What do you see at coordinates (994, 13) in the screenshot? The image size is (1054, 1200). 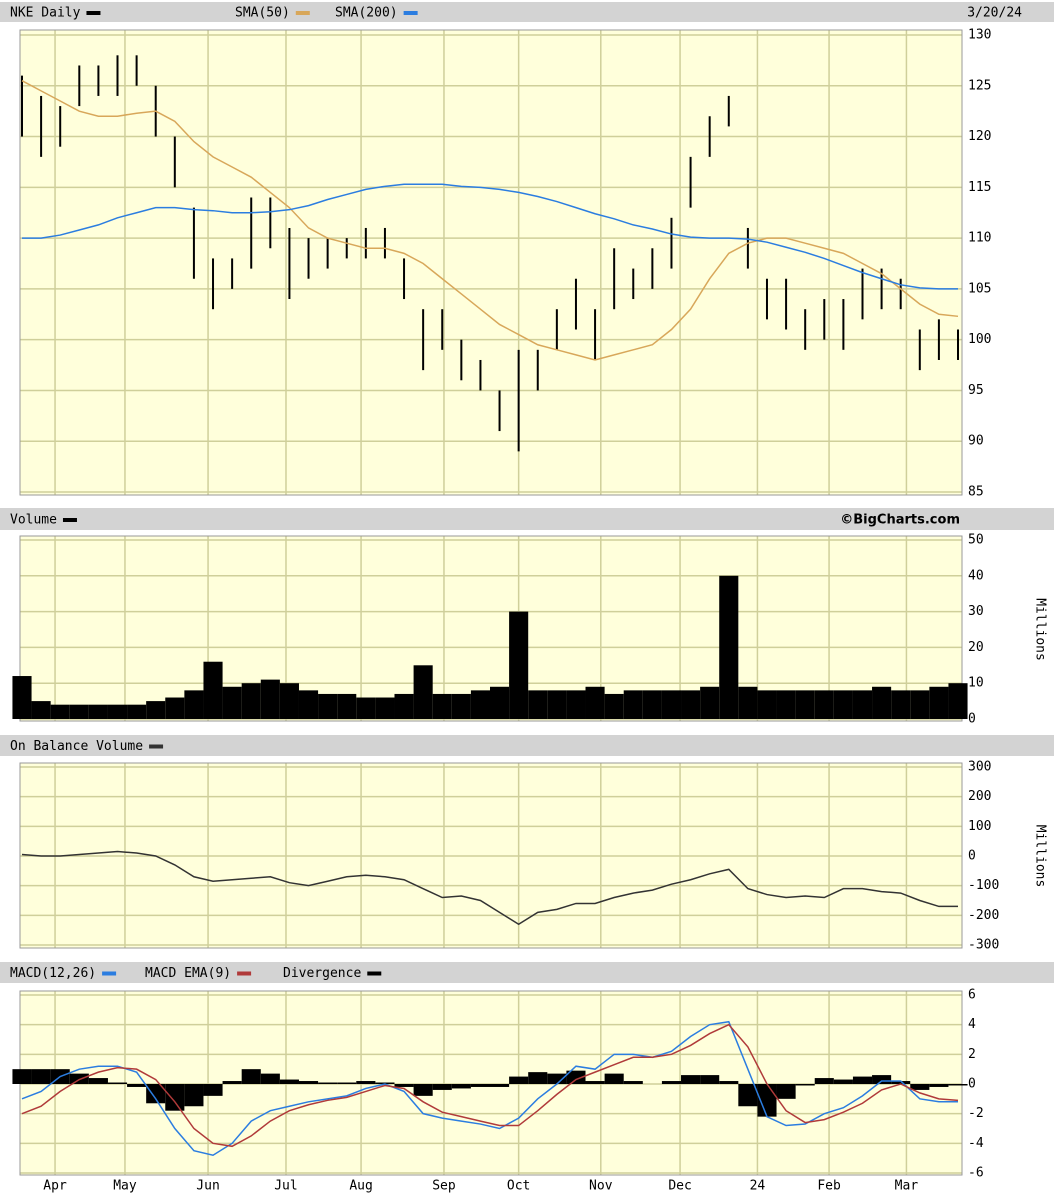 I see `date-label: 3/20/24` at bounding box center [994, 13].